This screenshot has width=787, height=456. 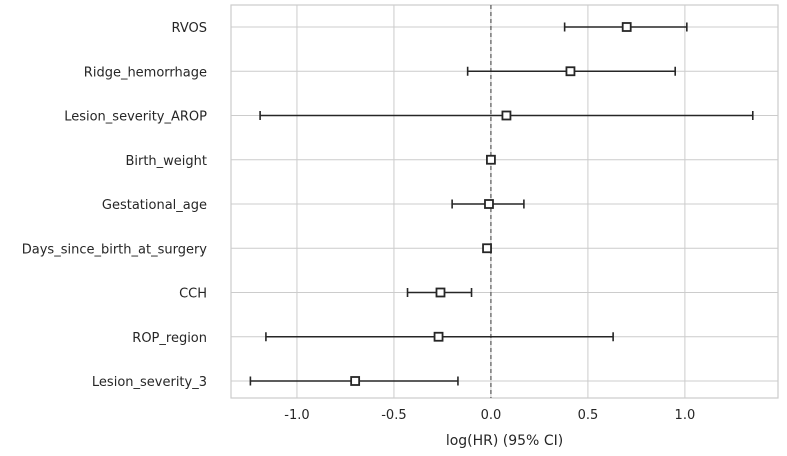 What do you see at coordinates (296, 415) in the screenshot?
I see `x-tick-label: -1.0` at bounding box center [296, 415].